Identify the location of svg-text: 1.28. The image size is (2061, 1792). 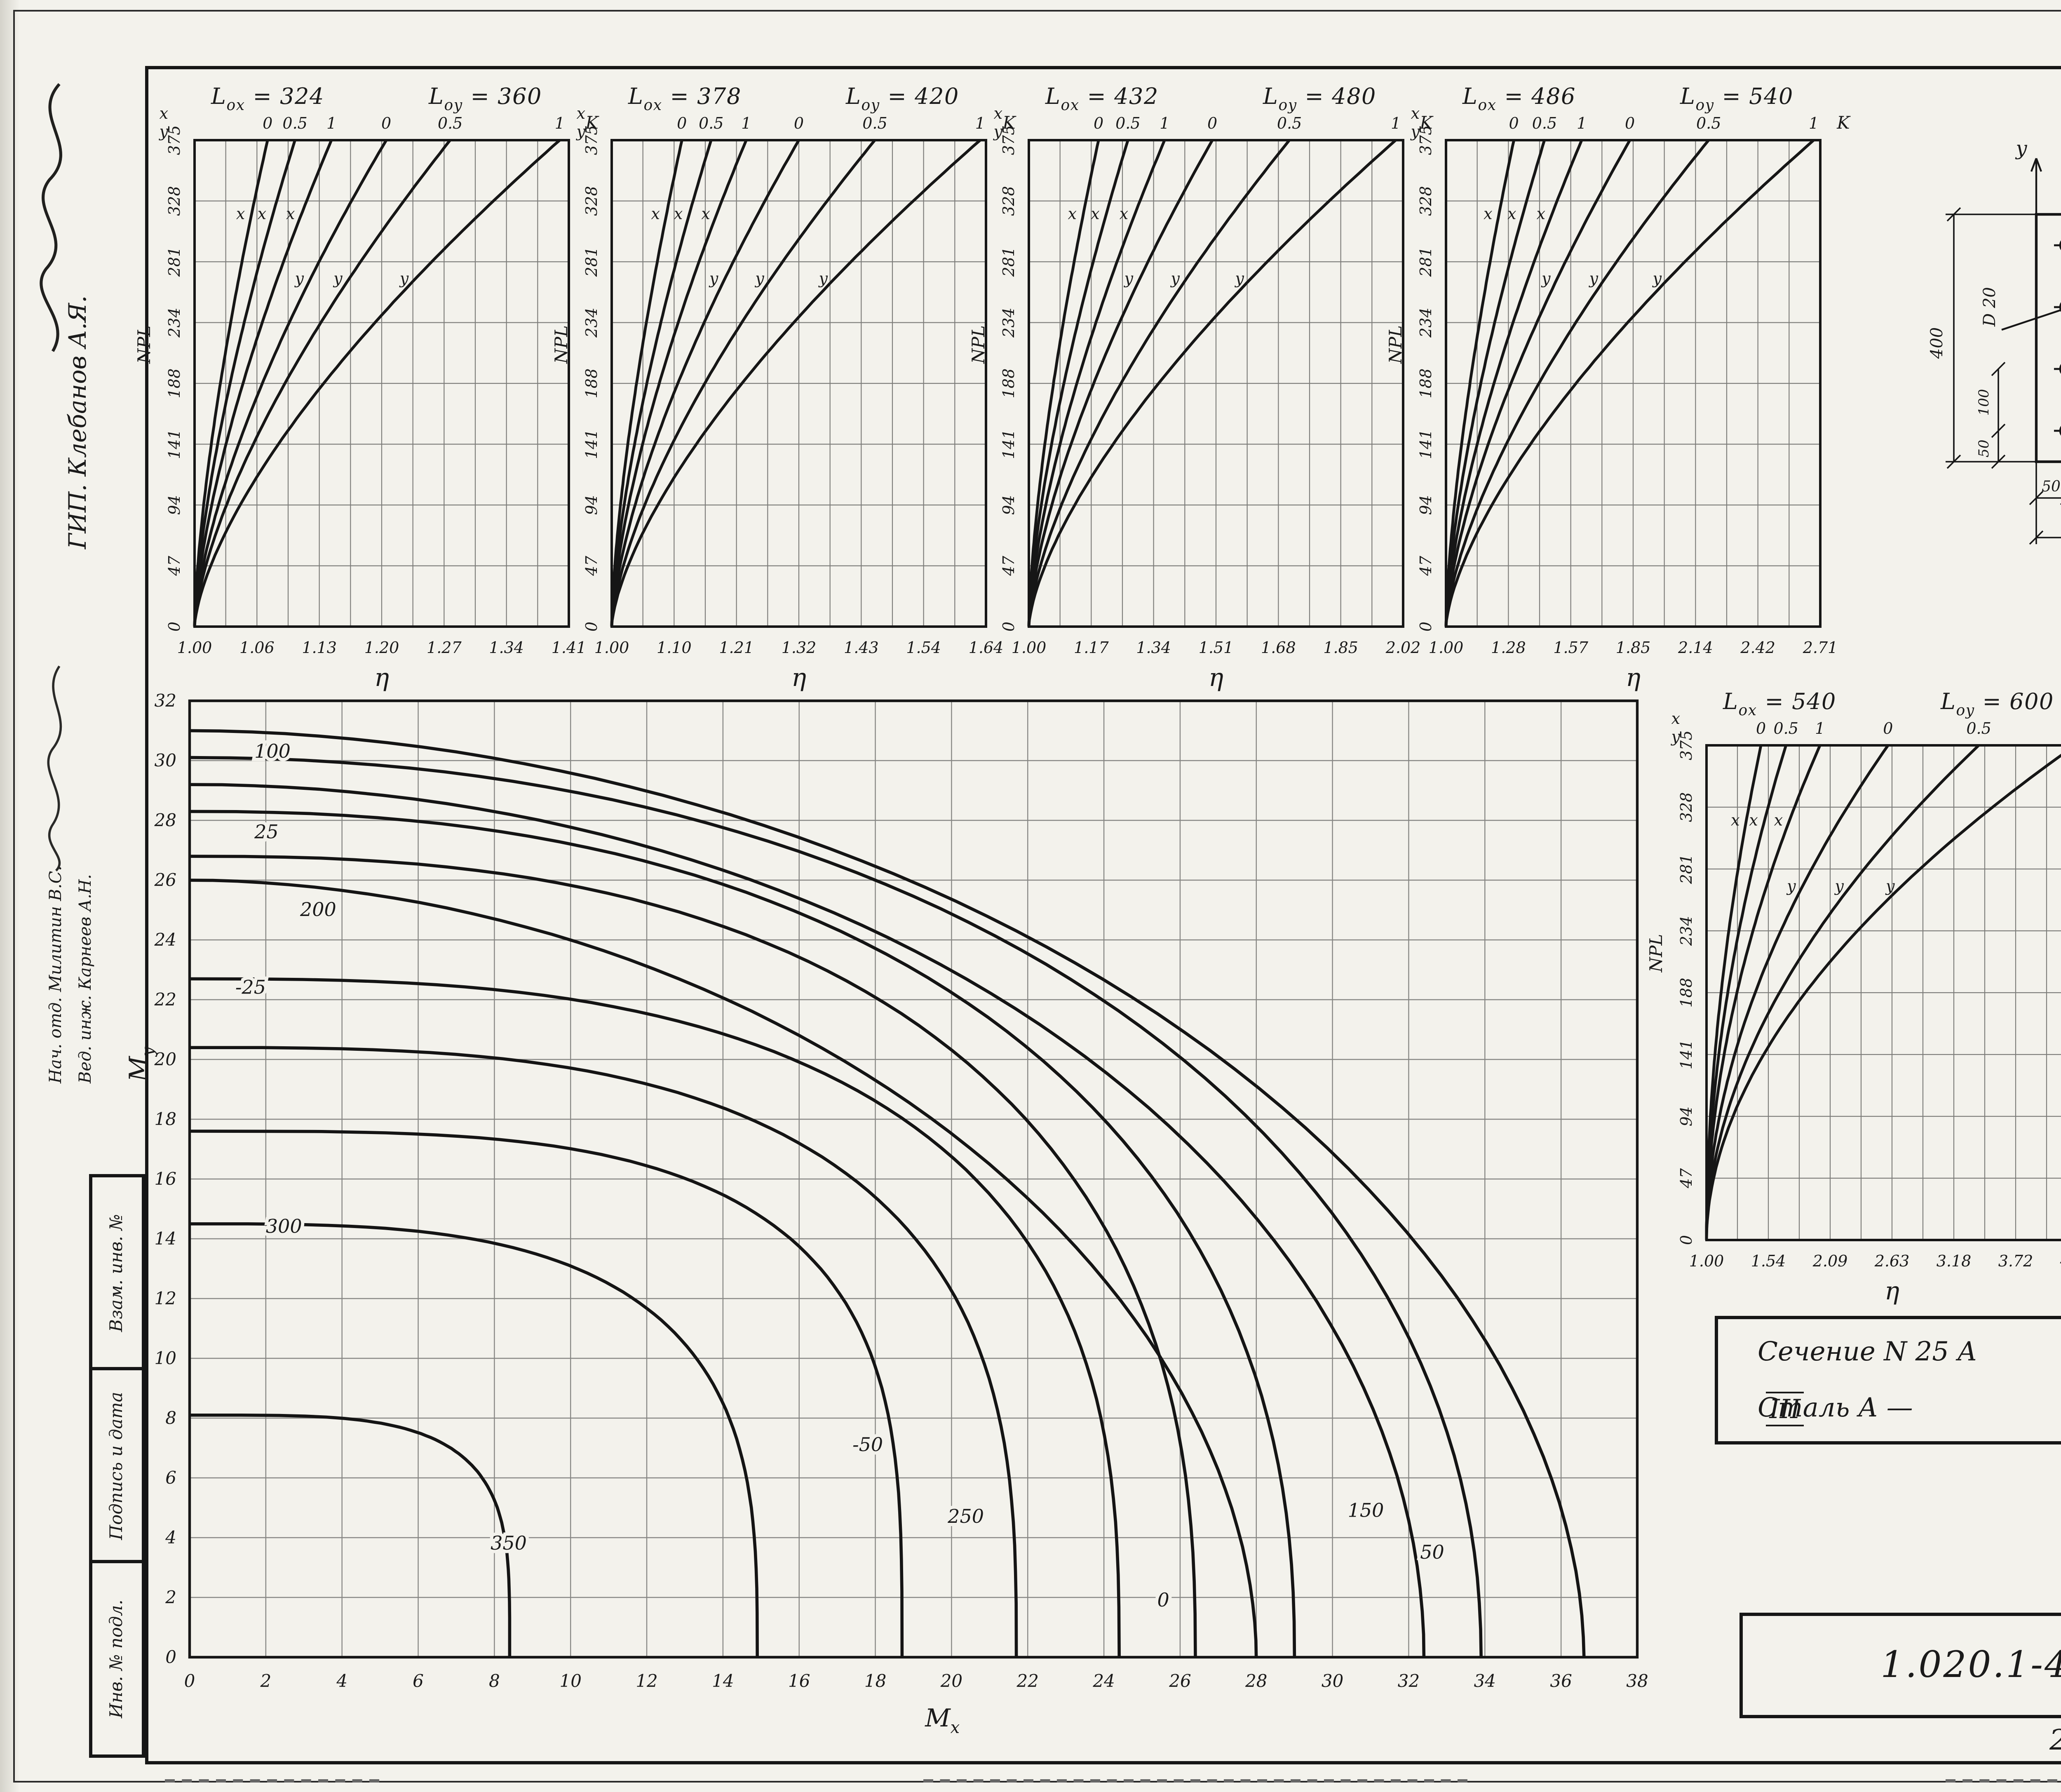
(1508, 648).